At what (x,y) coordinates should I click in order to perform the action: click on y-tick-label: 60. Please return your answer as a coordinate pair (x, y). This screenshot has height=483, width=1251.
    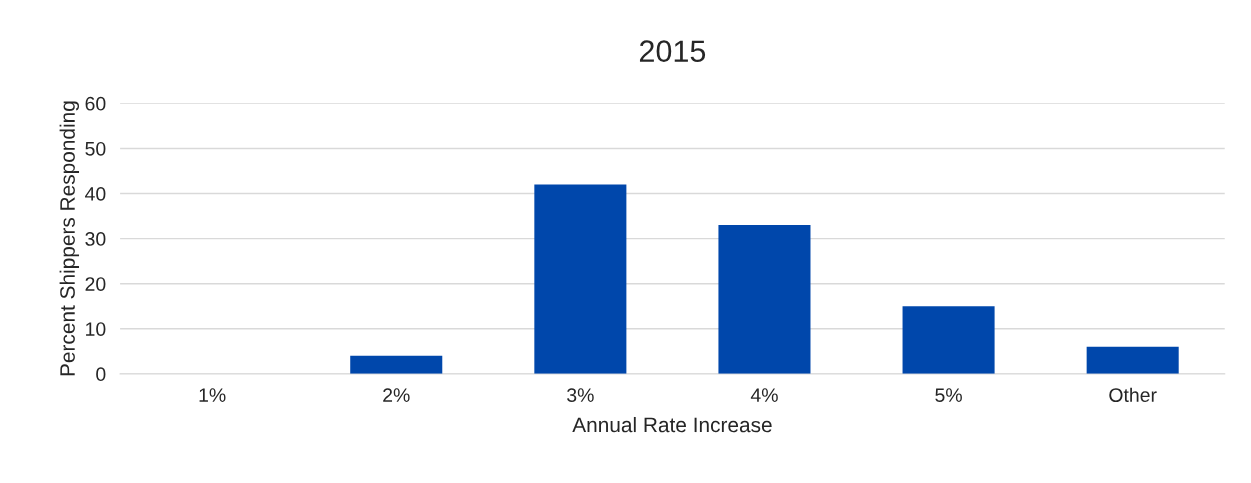
    Looking at the image, I should click on (95, 103).